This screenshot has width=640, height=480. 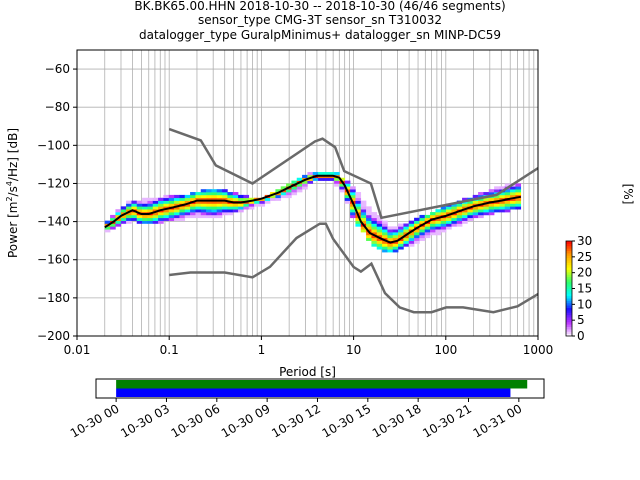 I want to click on y-tick-label: −100, so click(x=53, y=145).